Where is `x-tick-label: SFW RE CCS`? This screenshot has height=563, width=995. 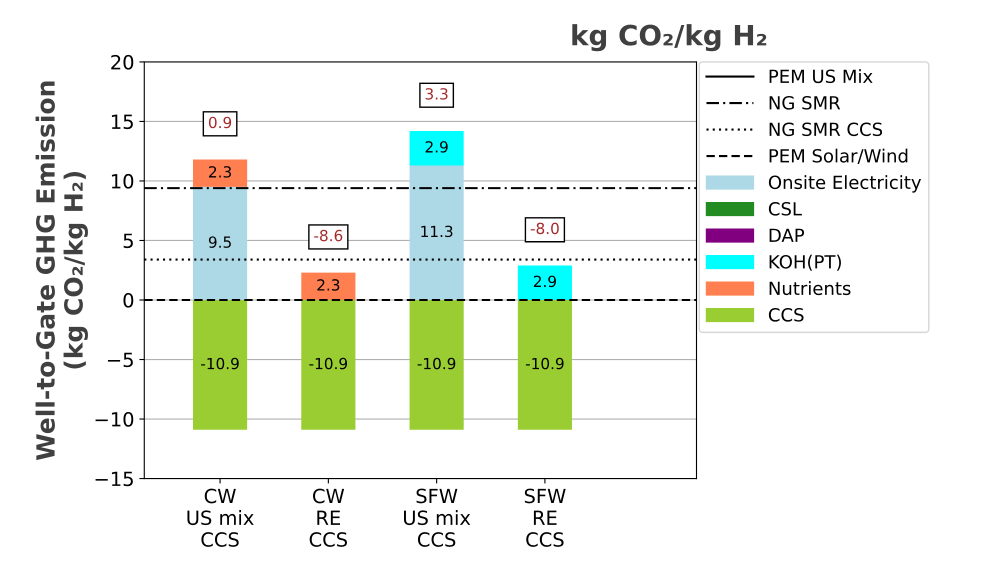 x-tick-label: SFW RE CCS is located at coordinates (545, 517).